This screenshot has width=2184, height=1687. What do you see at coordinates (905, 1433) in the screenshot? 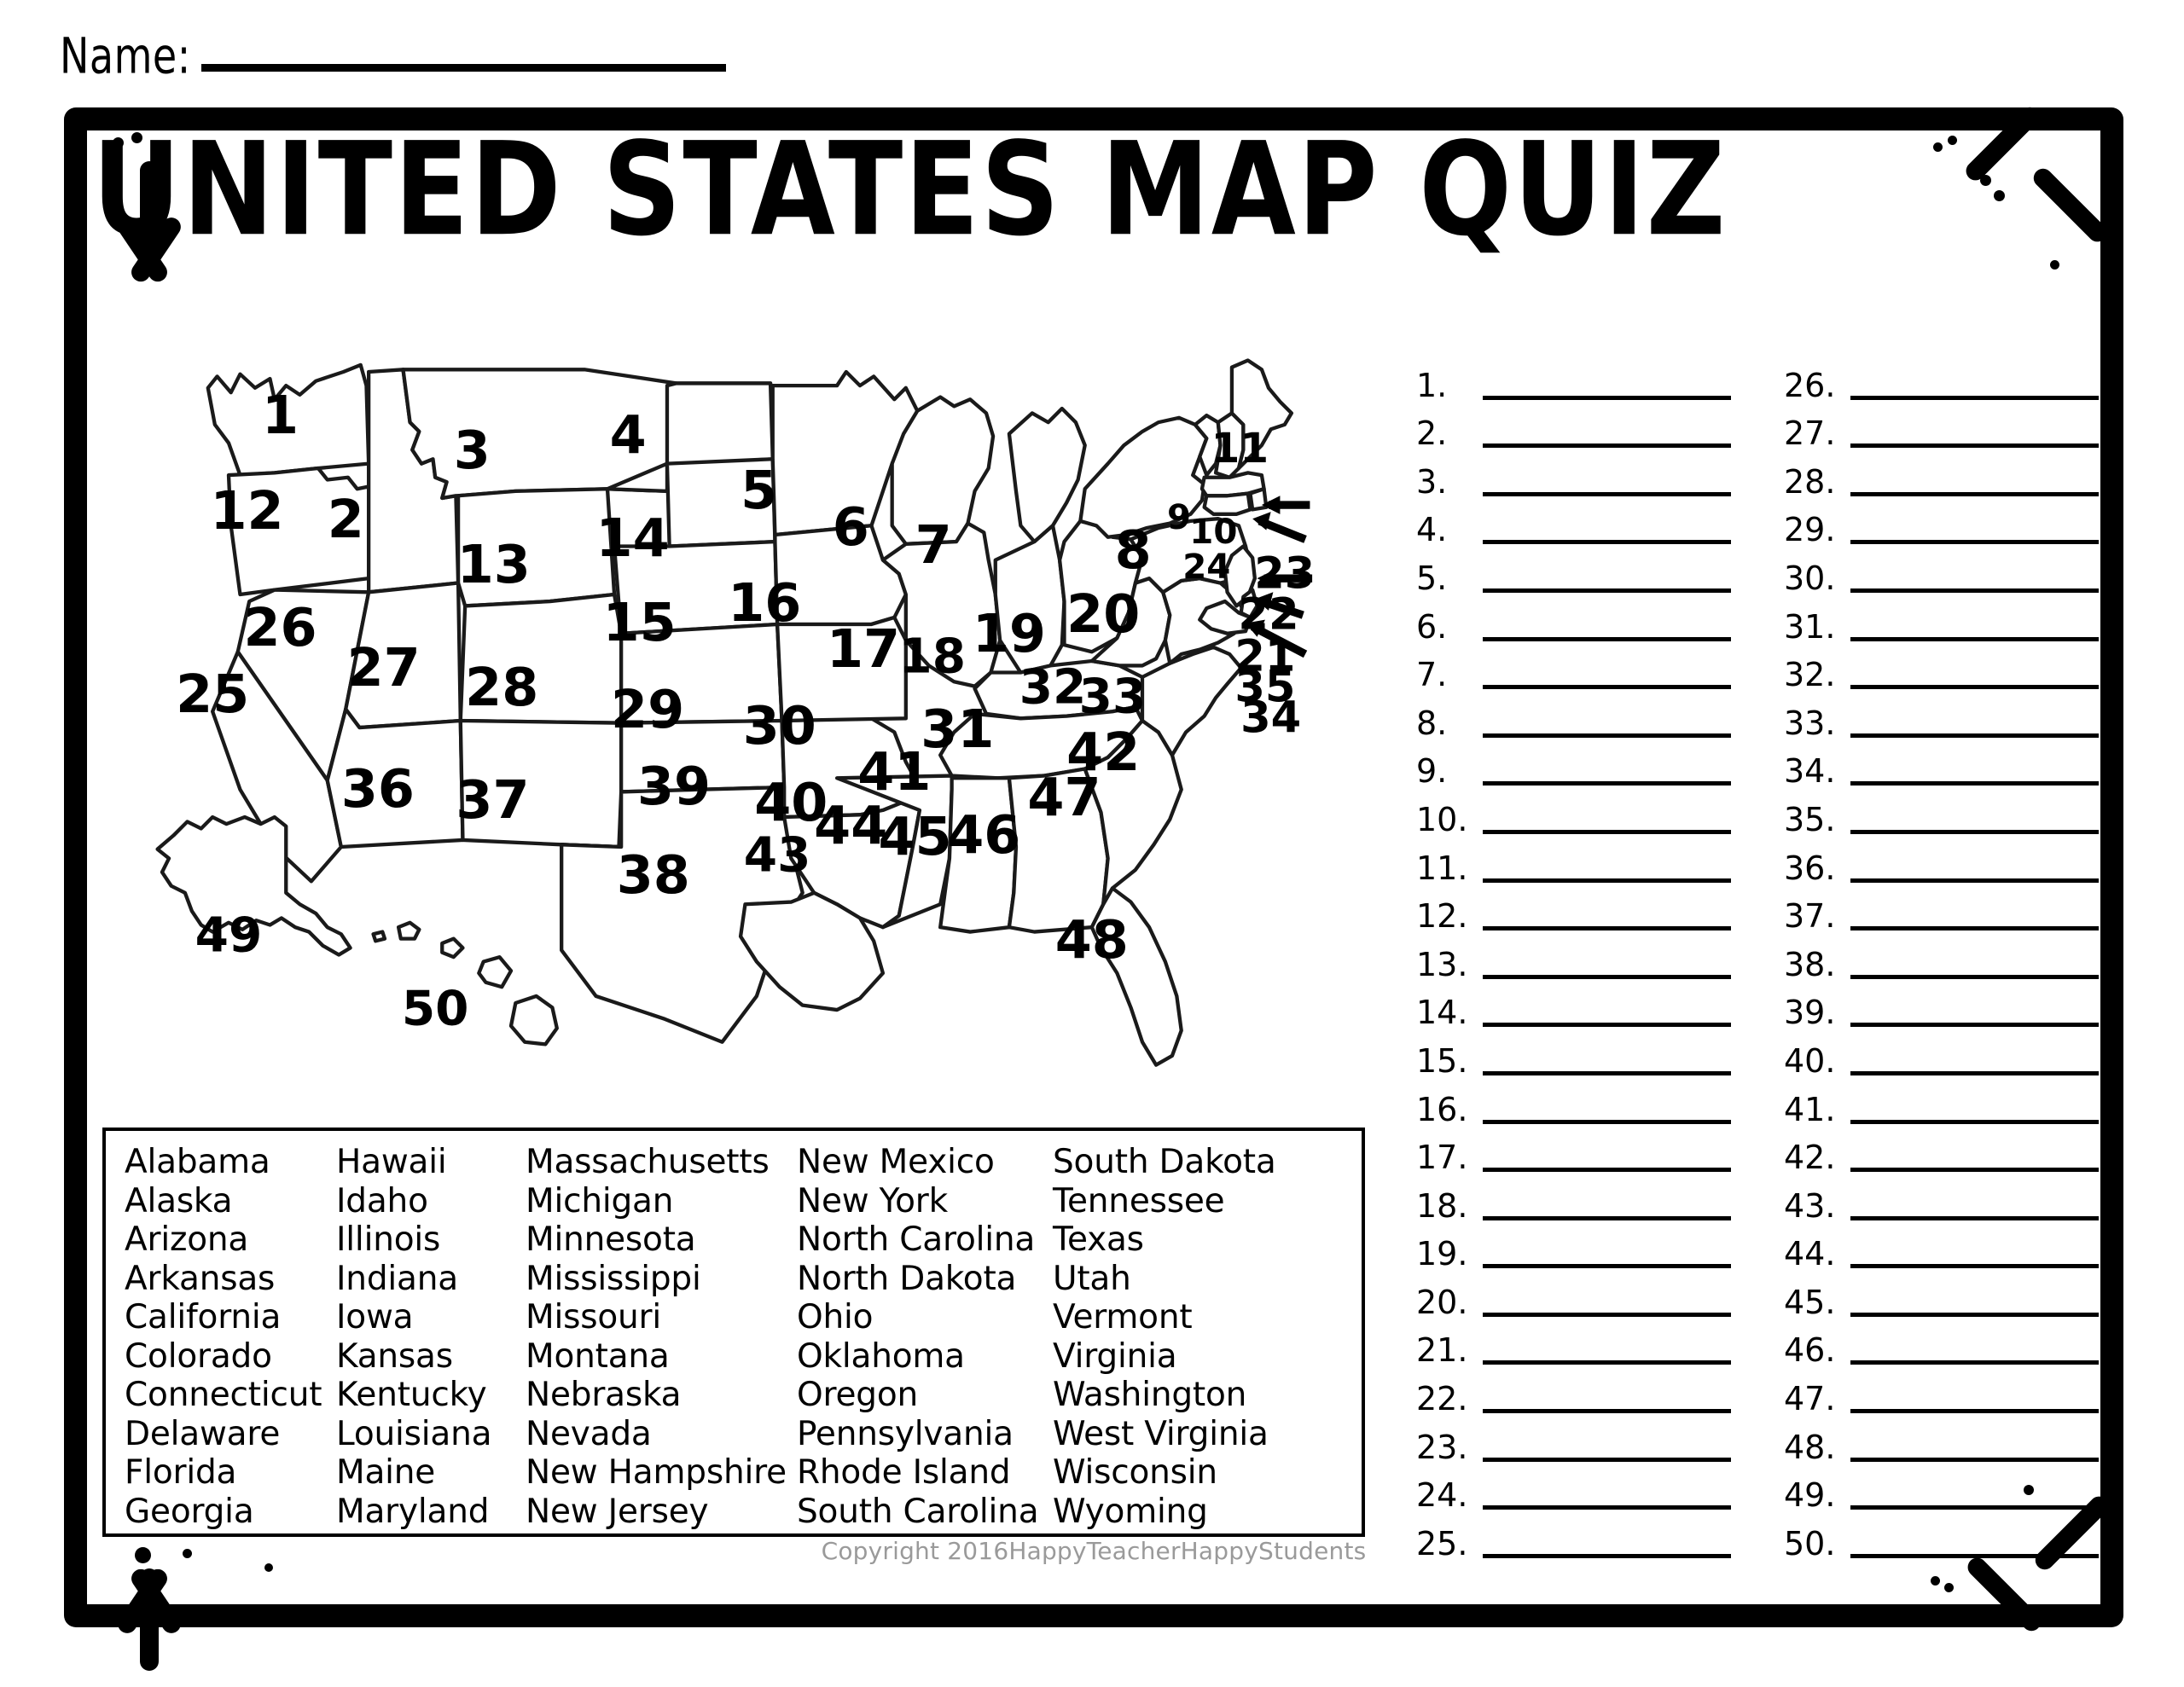
I see `word-bank-item: Pennsylvania` at bounding box center [905, 1433].